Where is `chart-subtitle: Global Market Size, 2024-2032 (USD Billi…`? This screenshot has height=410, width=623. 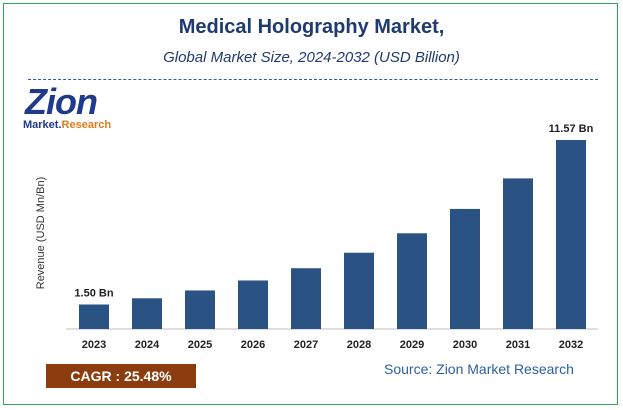
chart-subtitle: Global Market Size, 2024-2032 (USD Billi… is located at coordinates (311, 57).